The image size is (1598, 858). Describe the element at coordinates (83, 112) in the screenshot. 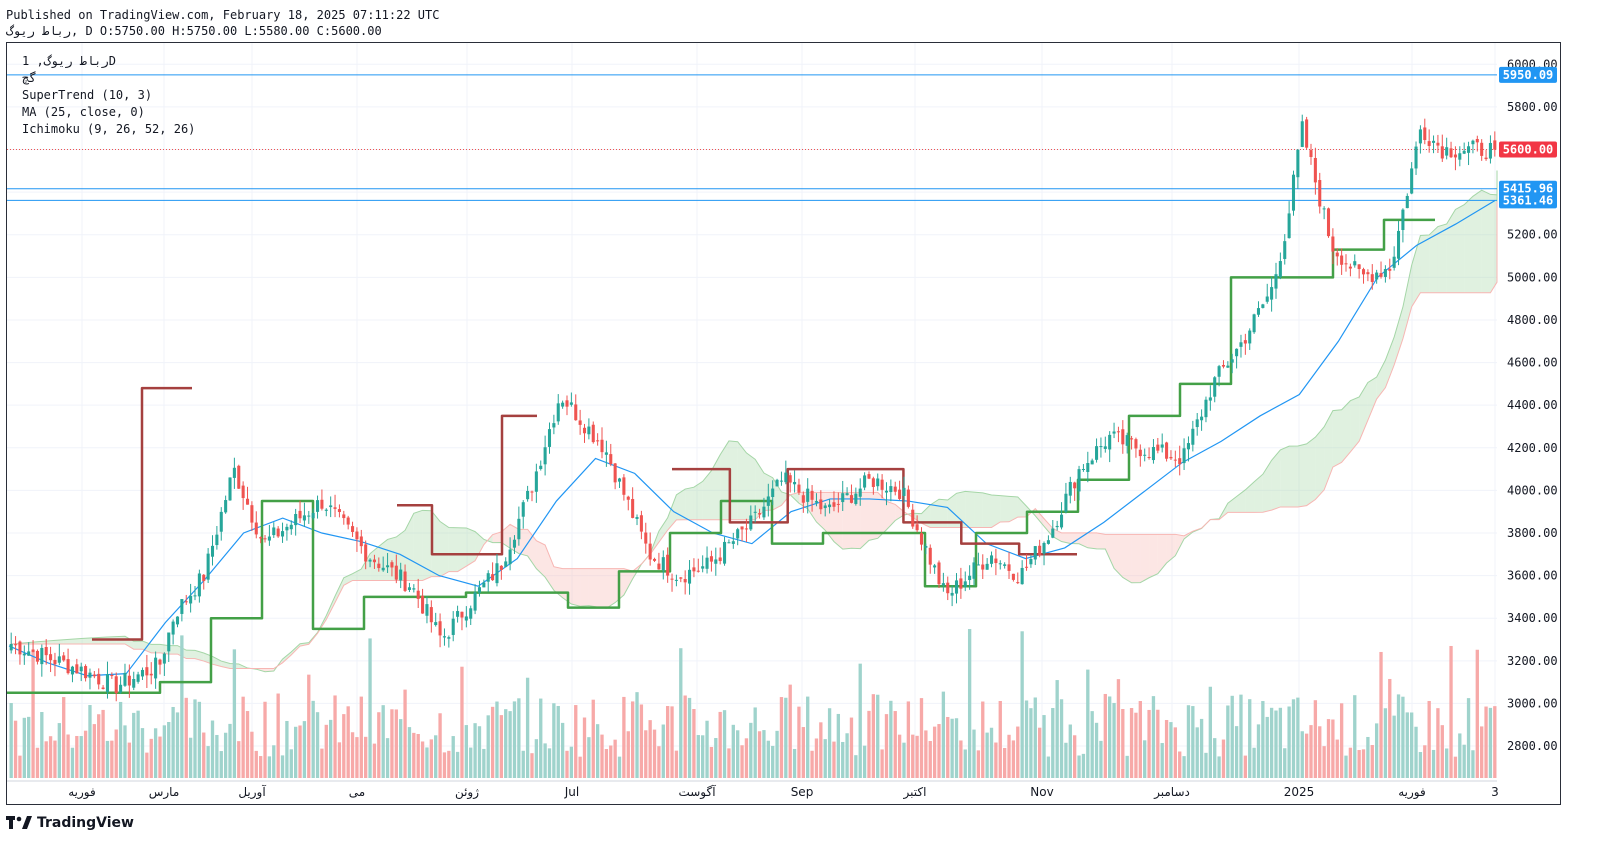

I see `legend-ma: MA (25, close, 0)` at that location.